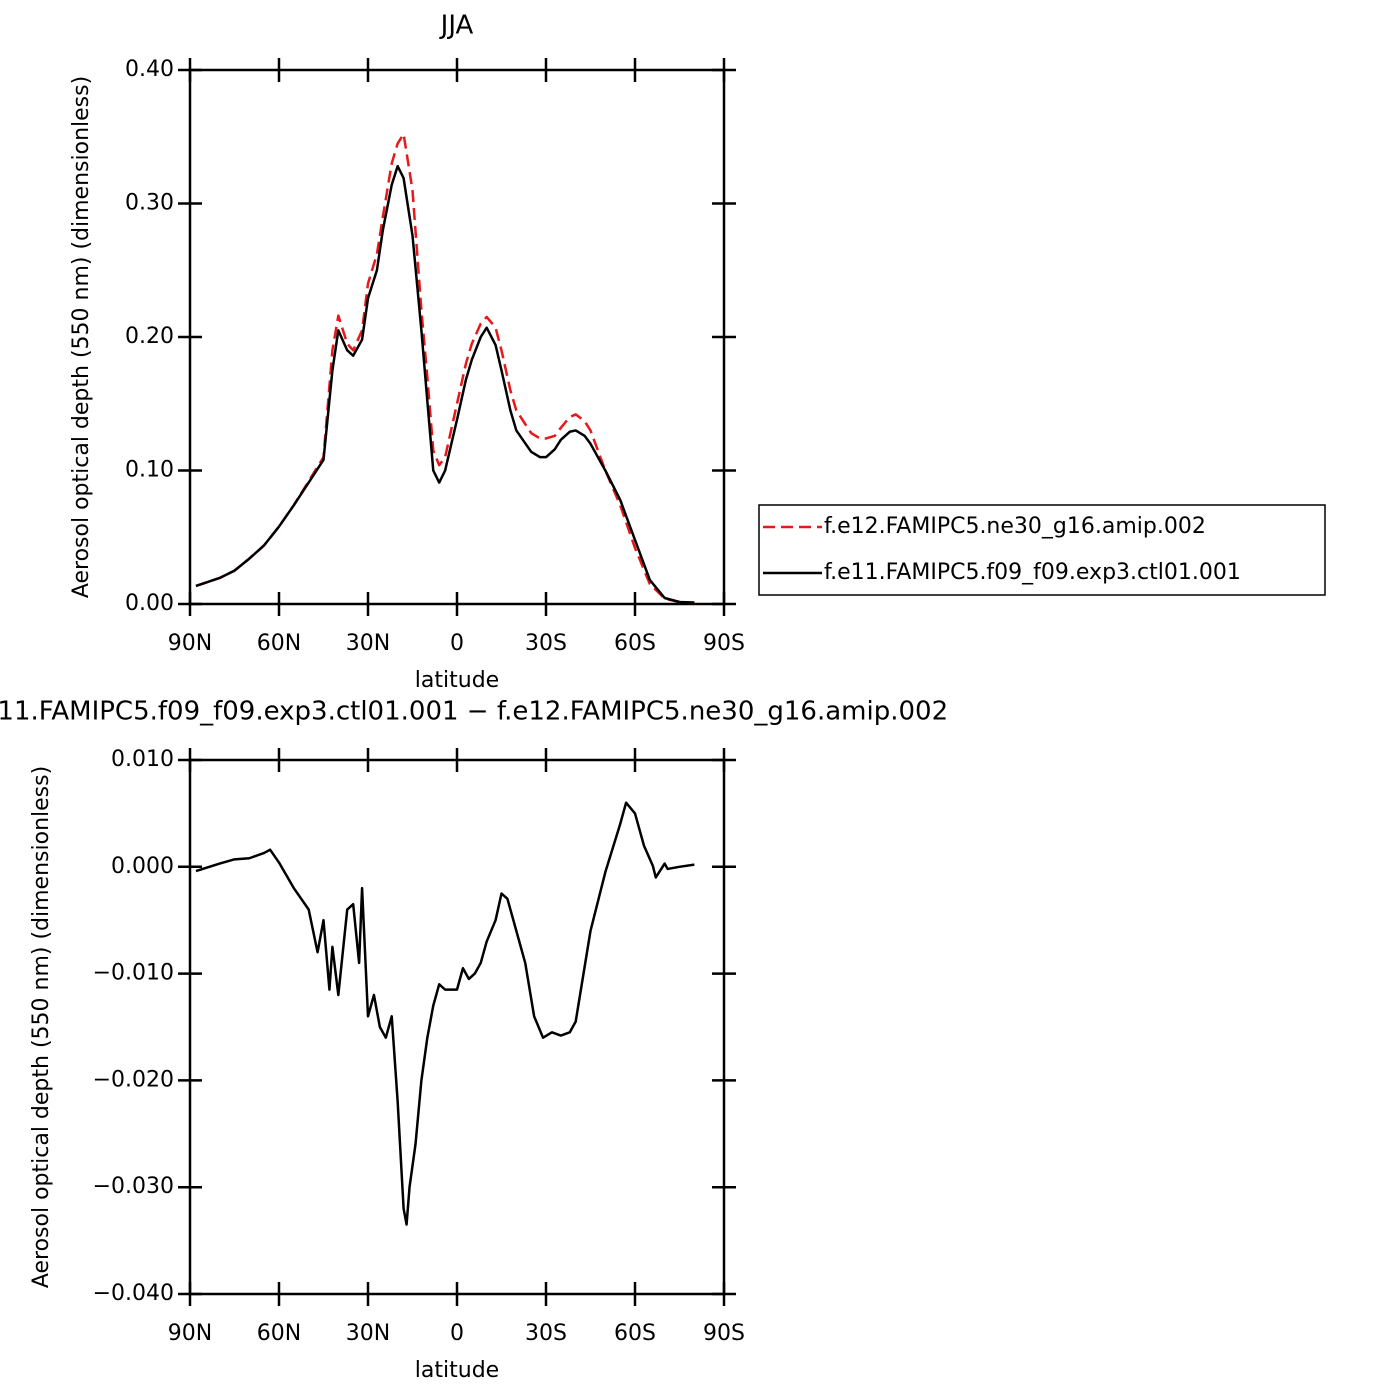  I want to click on y-tick-label: 0.000, so click(142, 866).